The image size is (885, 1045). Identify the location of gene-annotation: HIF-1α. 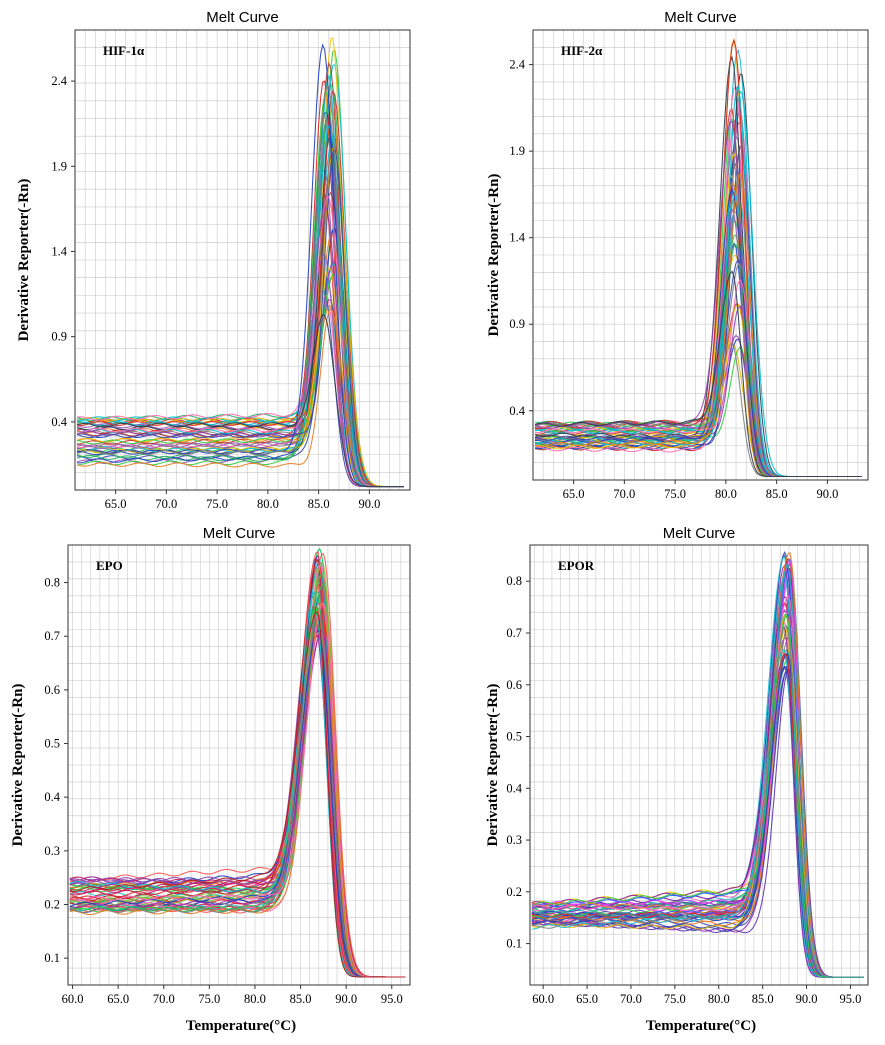
(124, 50).